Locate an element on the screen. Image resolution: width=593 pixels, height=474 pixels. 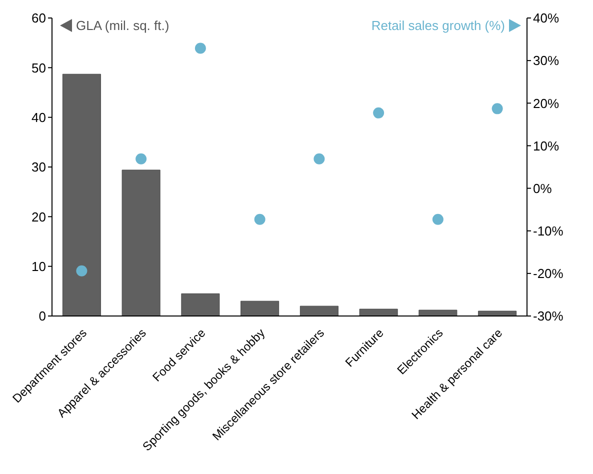
y2-tick-label: -10% is located at coordinates (548, 230).